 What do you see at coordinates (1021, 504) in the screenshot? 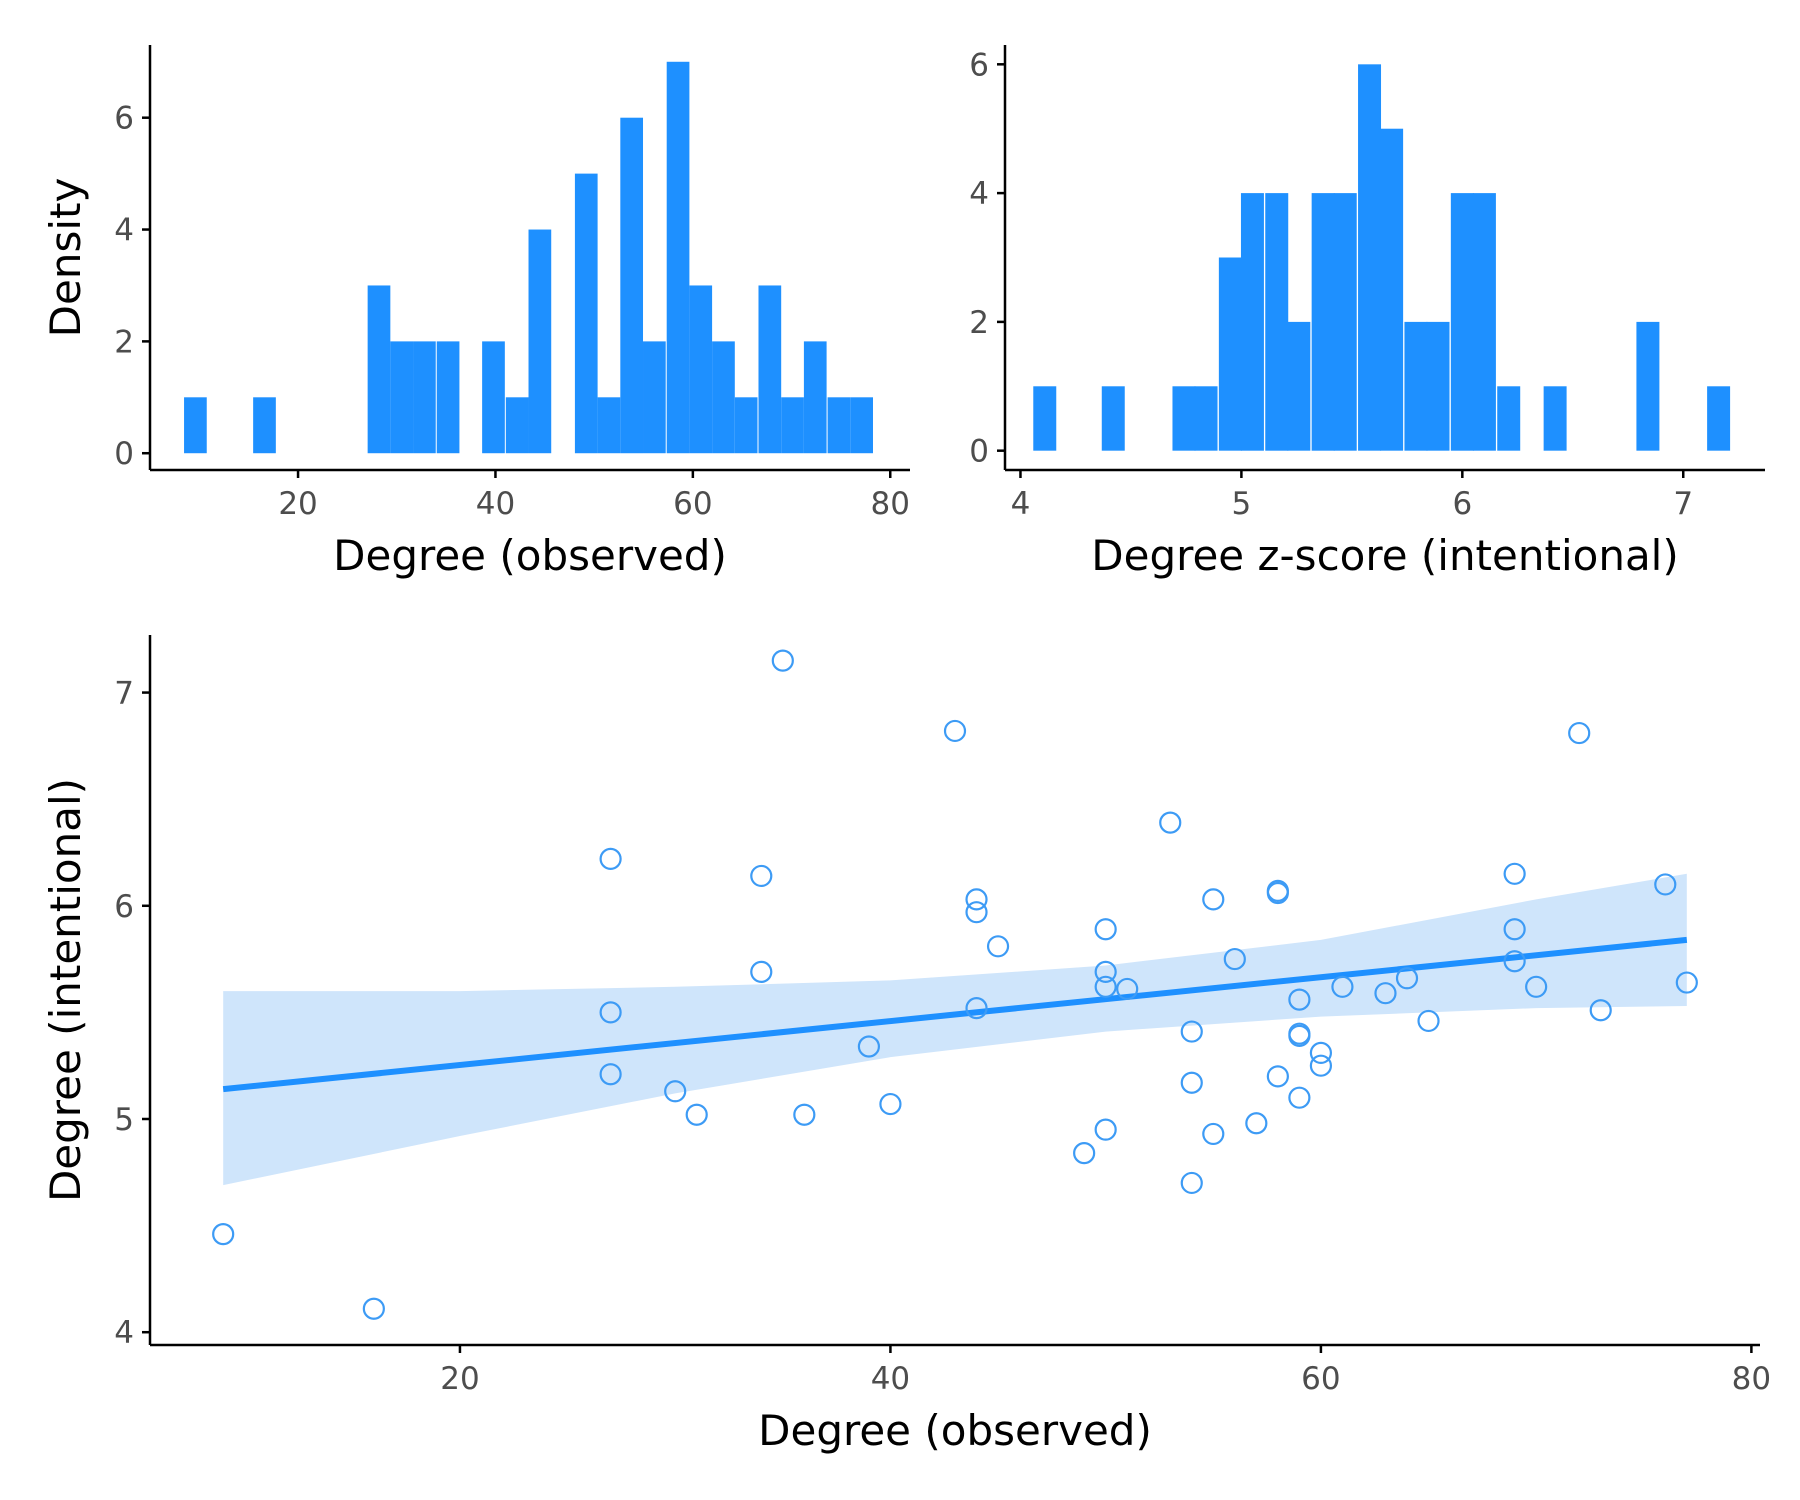
I see `x-tick-label: 4` at bounding box center [1021, 504].